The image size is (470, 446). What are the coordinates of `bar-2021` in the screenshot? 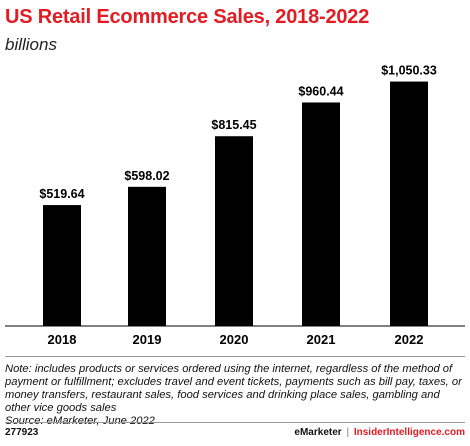 It's located at (321, 214).